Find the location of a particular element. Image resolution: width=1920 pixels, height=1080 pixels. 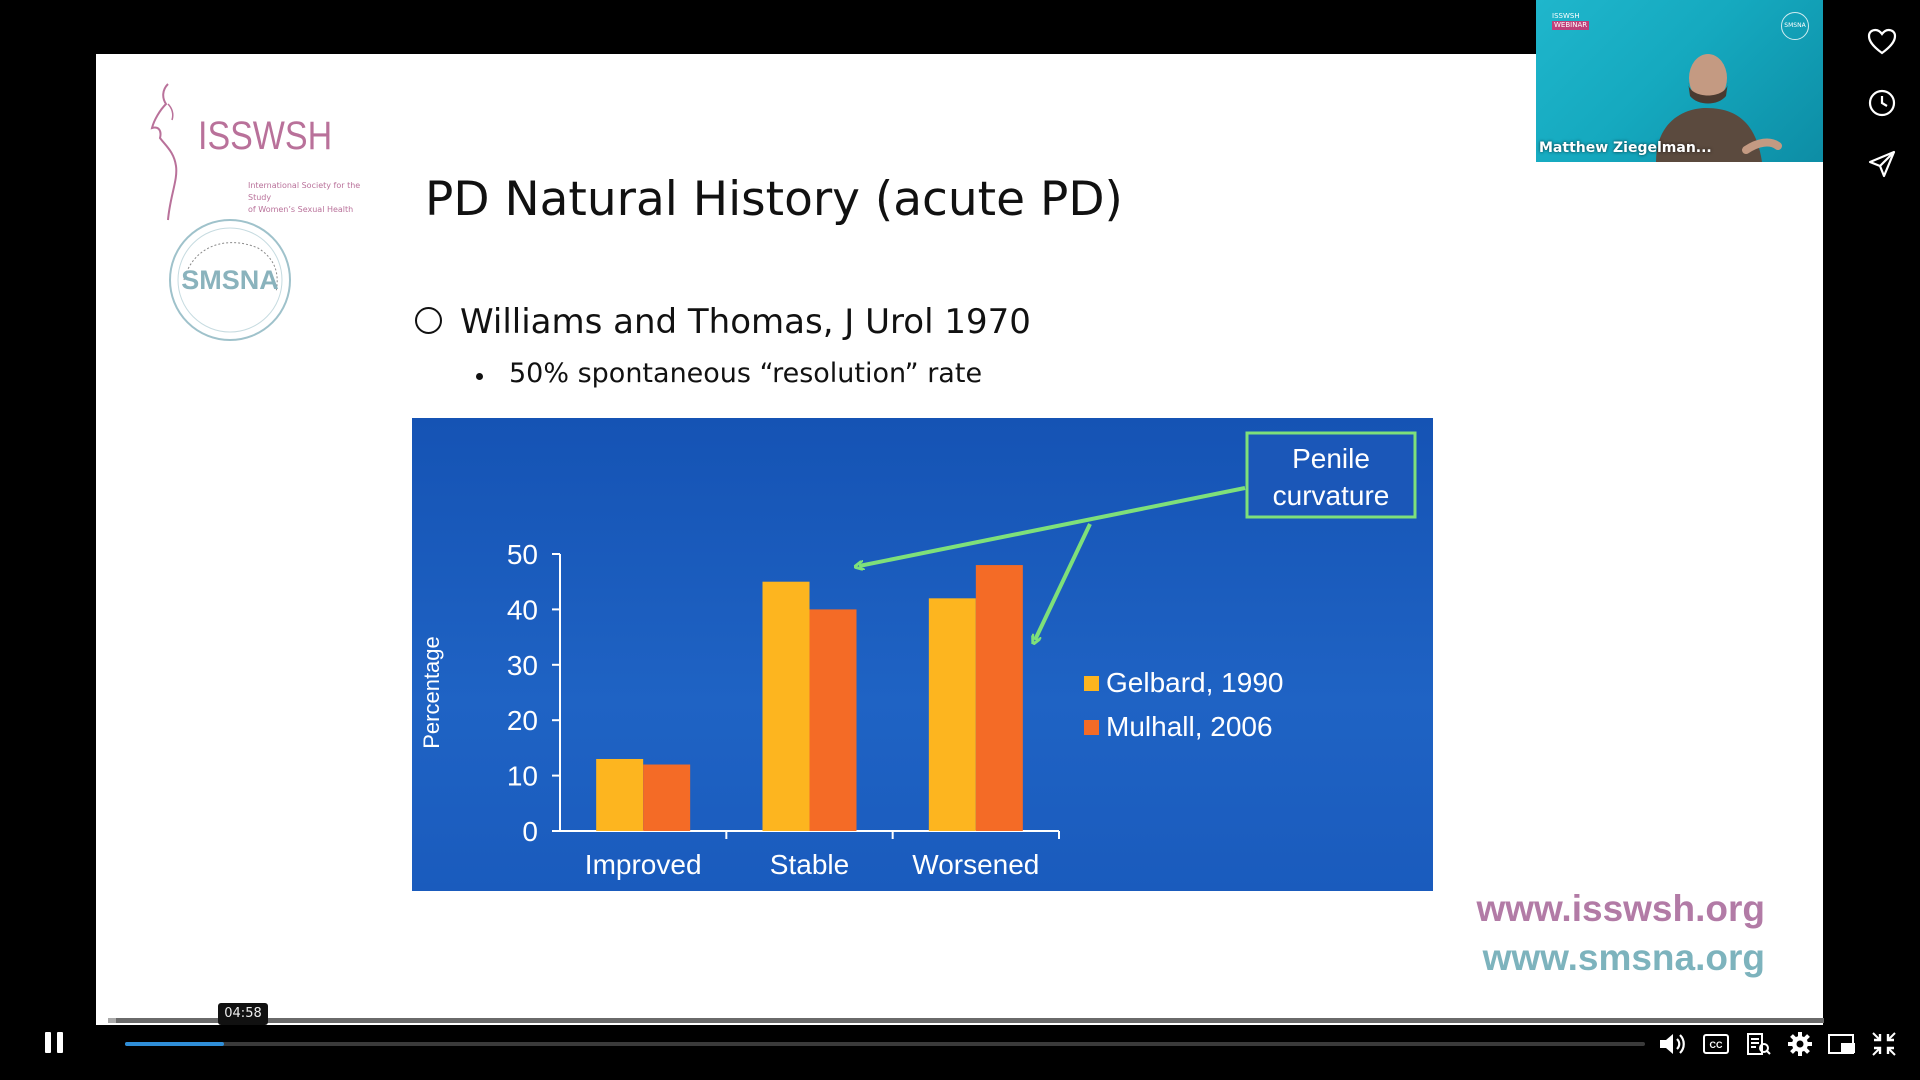

captions-icon: CC is located at coordinates (1716, 1044).